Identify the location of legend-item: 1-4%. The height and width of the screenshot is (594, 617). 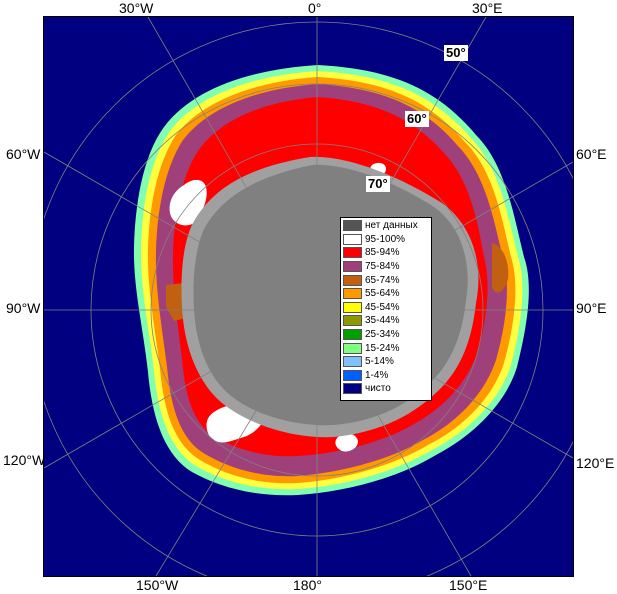
(386, 376).